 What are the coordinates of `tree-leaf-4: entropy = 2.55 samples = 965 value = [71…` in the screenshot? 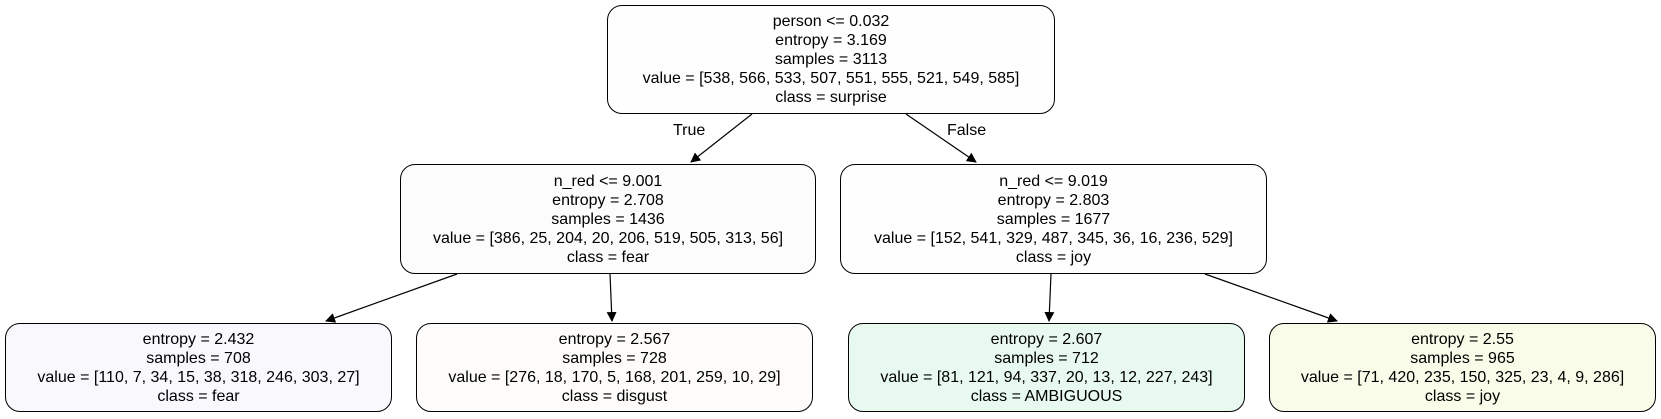 It's located at (1462, 367).